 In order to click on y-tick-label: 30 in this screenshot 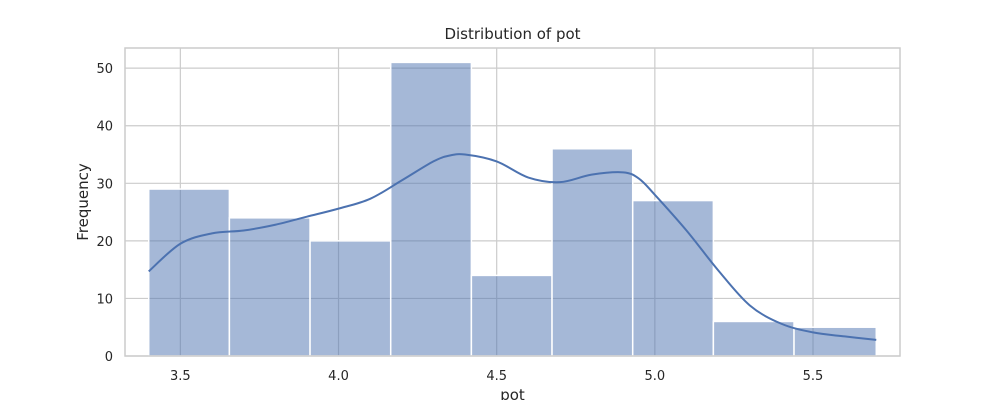, I will do `click(104, 184)`.